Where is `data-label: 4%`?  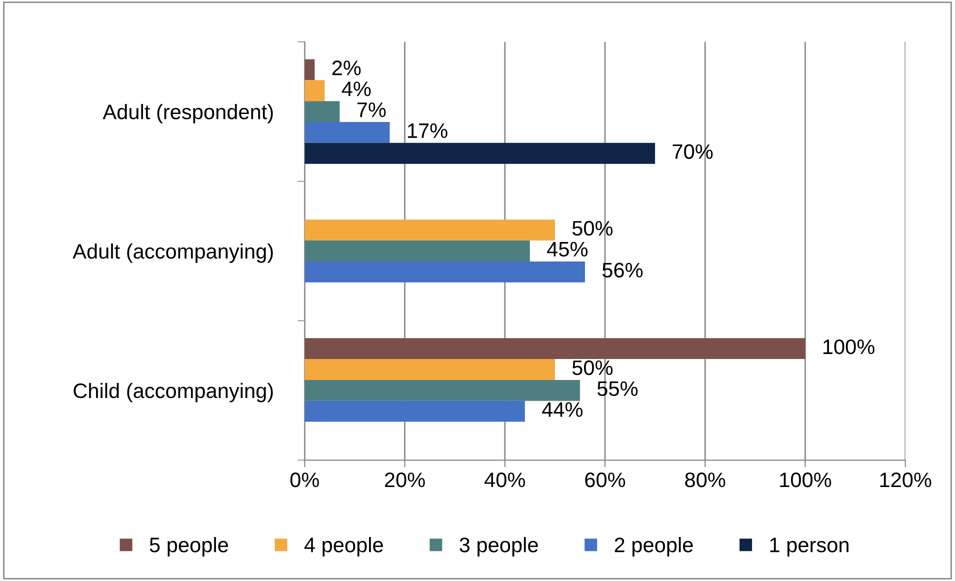 data-label: 4% is located at coordinates (356, 89).